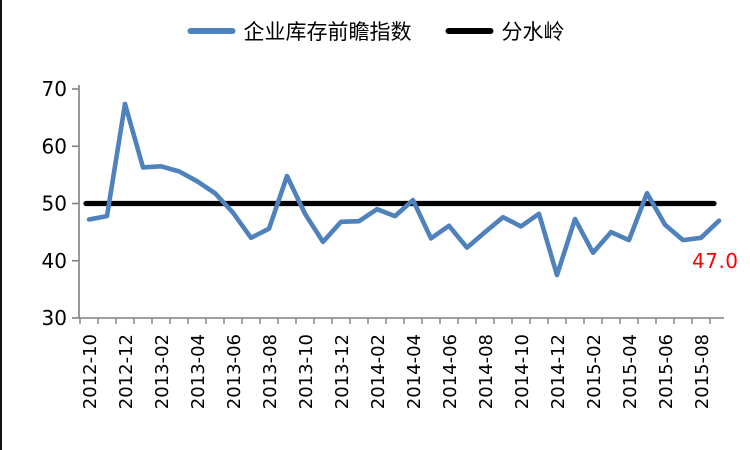 The width and height of the screenshot is (750, 450). I want to click on series2-line-swatch-icon, so click(469, 31).